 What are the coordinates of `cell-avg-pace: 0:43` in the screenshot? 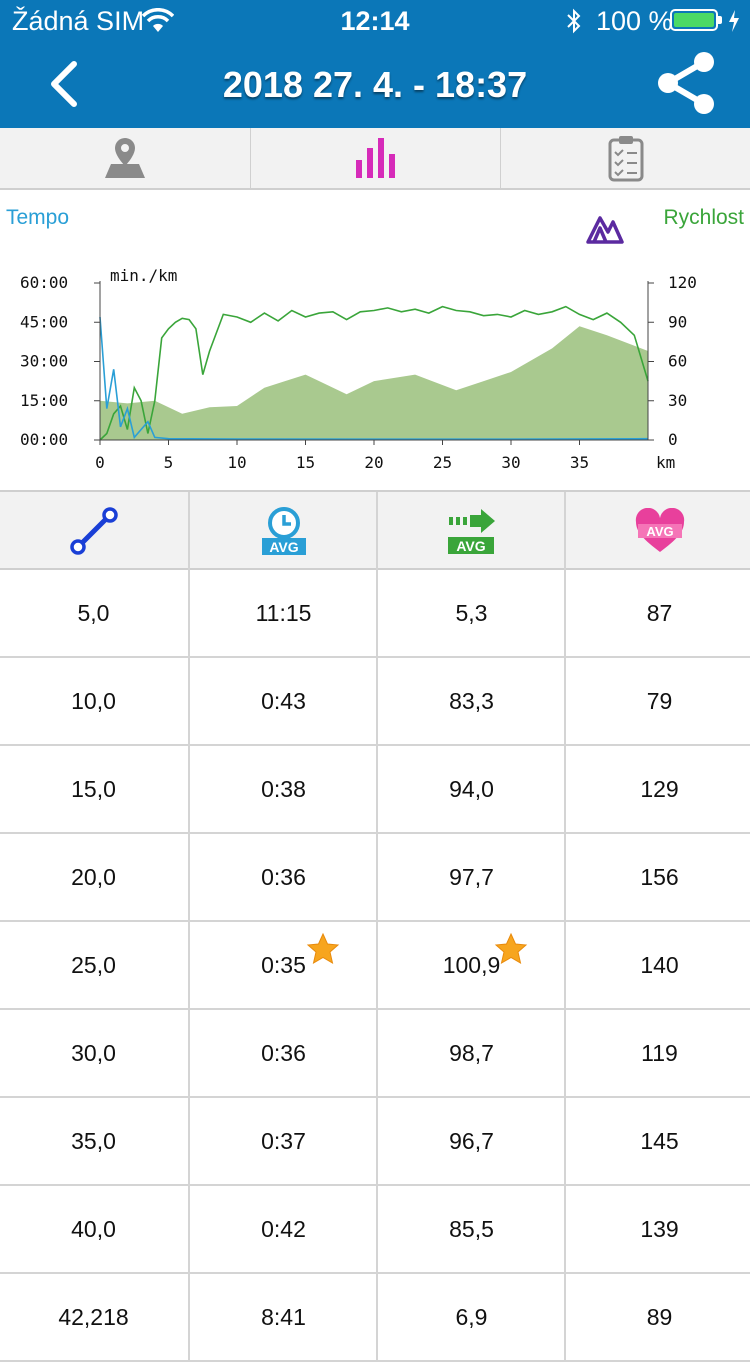 It's located at (282, 701).